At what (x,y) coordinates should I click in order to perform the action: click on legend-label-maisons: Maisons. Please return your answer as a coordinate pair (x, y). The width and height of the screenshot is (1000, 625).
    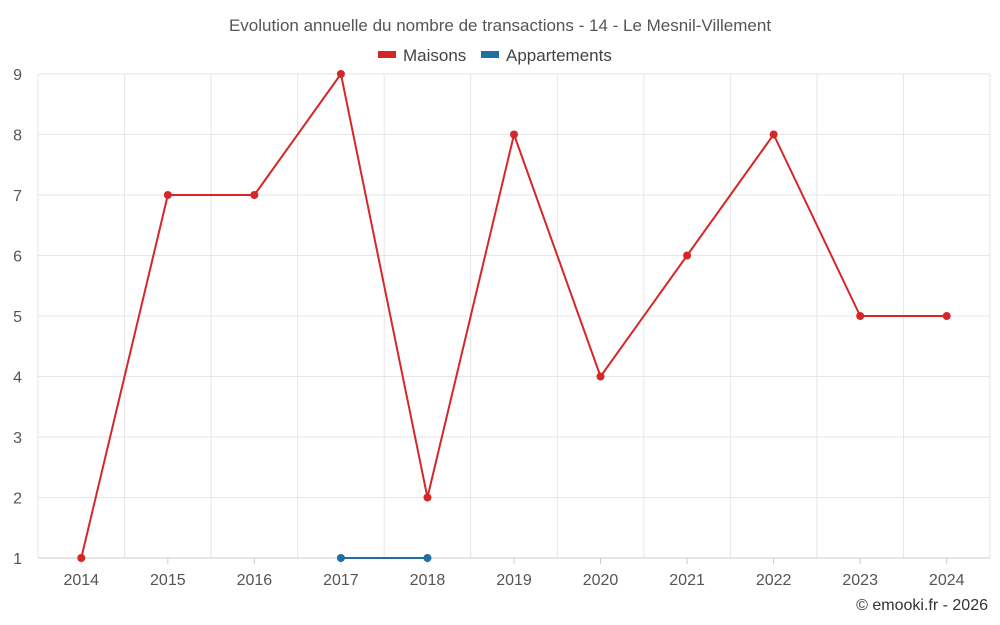
    Looking at the image, I should click on (434, 55).